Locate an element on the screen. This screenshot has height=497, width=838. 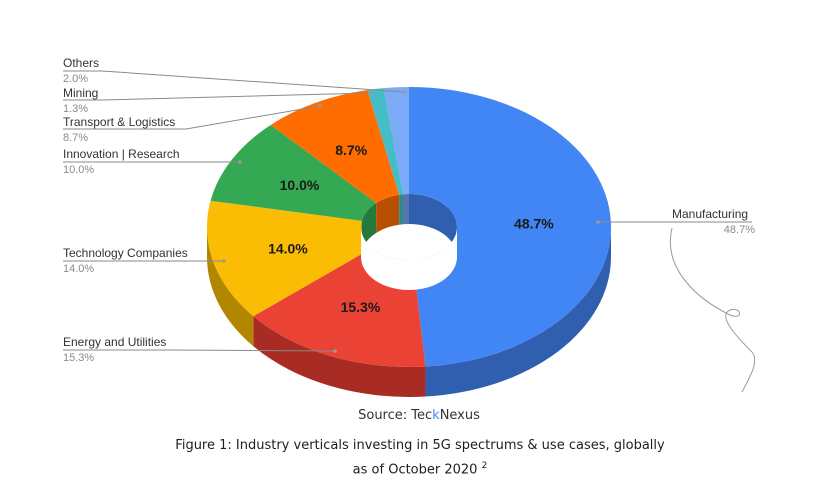
data-label-3: 14.0% is located at coordinates (288, 249).